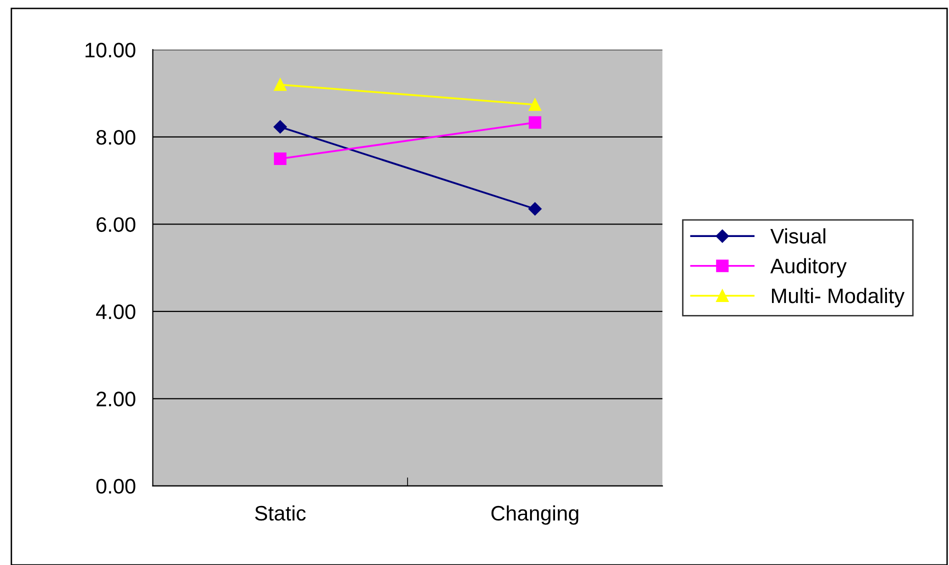 The image size is (949, 565). Describe the element at coordinates (111, 50) in the screenshot. I see `y-tick-label: 10.00` at that location.